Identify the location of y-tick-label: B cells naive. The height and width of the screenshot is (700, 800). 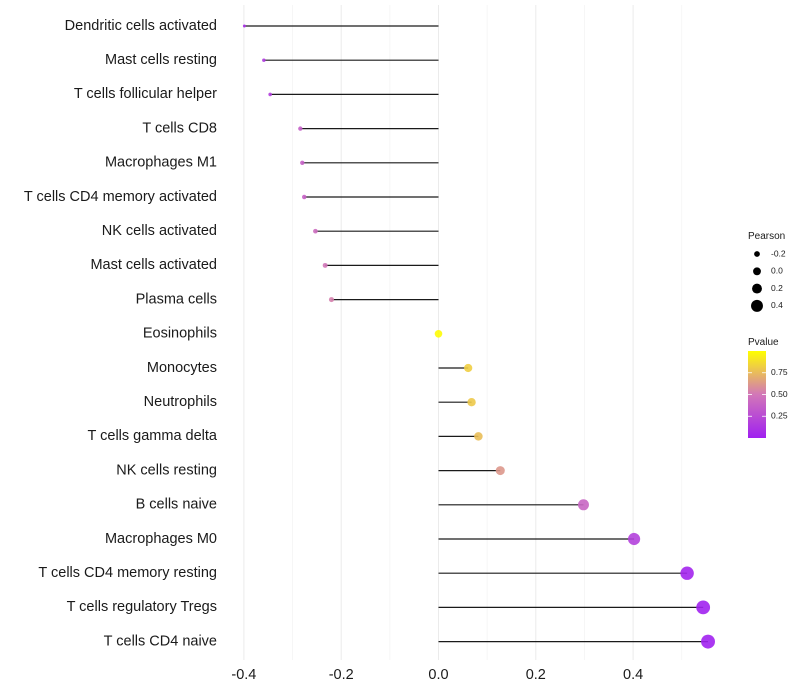
(176, 505).